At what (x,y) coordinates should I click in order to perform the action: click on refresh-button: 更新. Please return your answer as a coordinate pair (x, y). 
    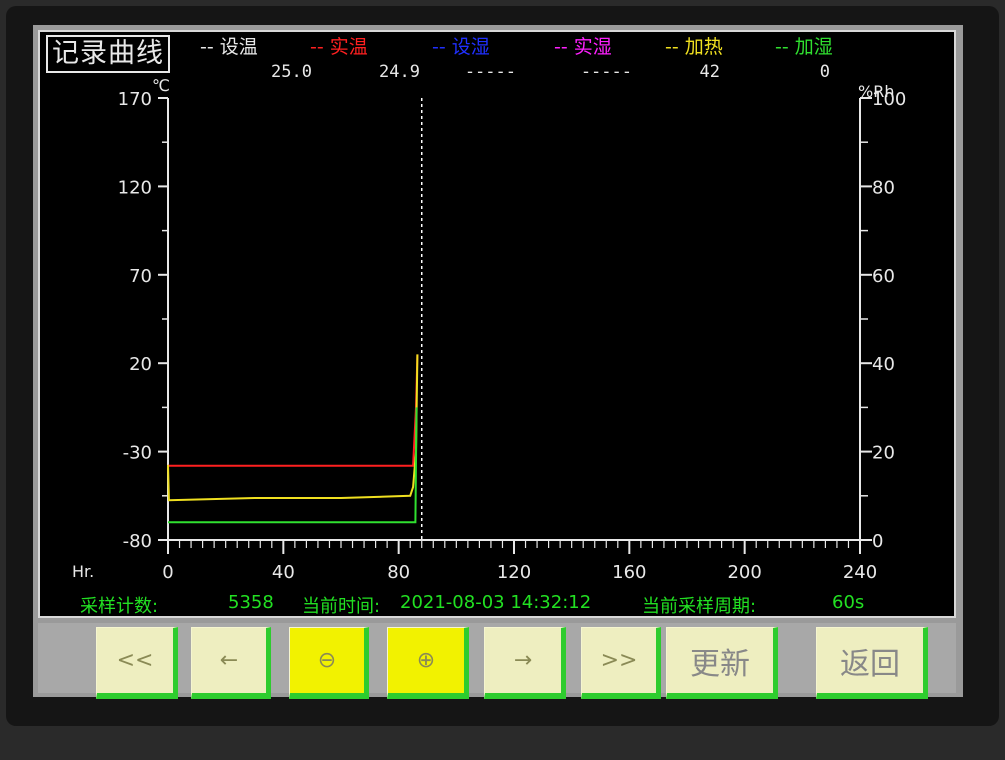
    Looking at the image, I should click on (722, 663).